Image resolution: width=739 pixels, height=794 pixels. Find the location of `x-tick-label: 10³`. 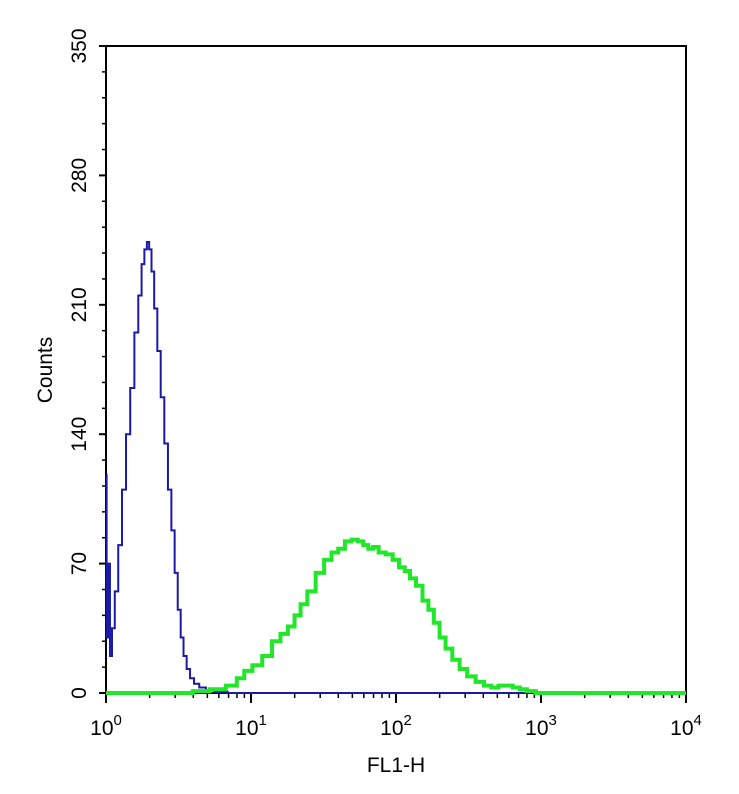

x-tick-label: 10³ is located at coordinates (541, 726).